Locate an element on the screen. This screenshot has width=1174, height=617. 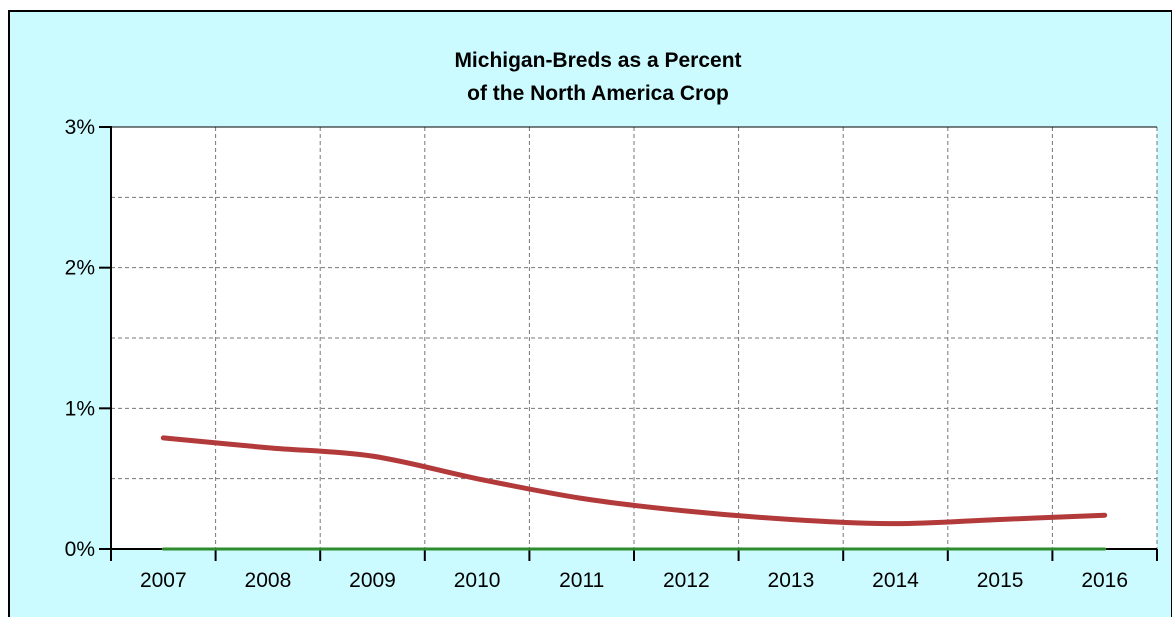
y-tick-label: 2% is located at coordinates (80, 268).